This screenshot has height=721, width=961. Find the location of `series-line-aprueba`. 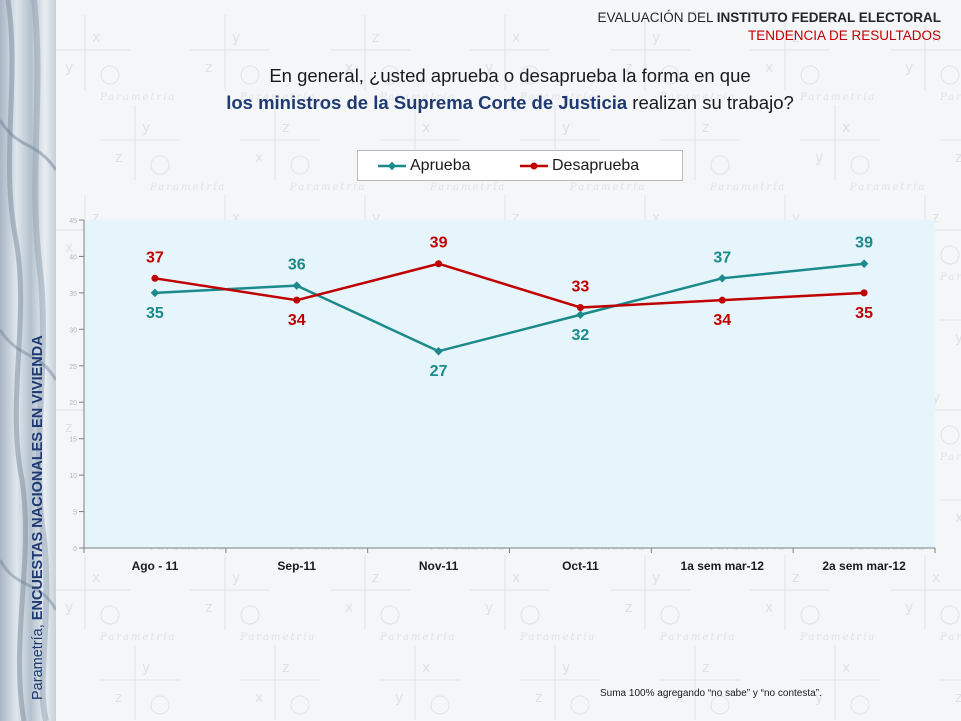

series-line-aprueba is located at coordinates (509, 307).